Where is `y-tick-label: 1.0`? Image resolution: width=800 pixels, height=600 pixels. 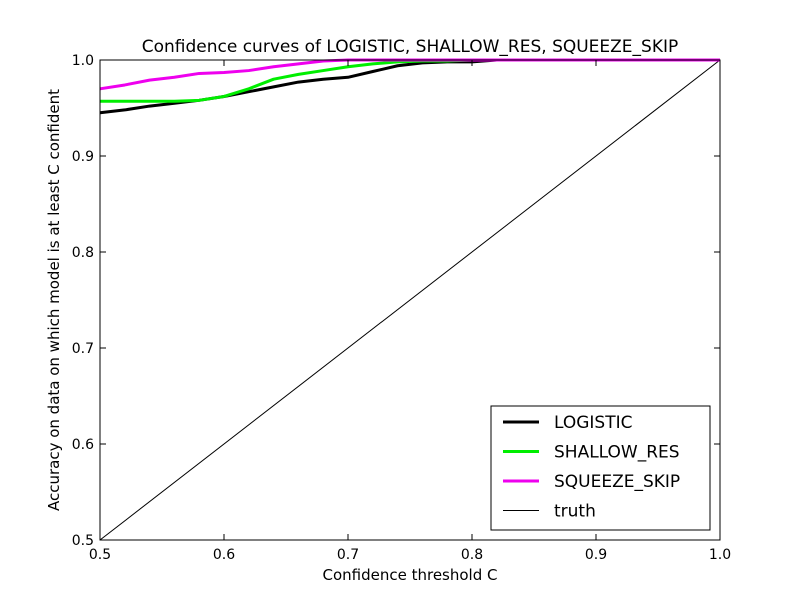
y-tick-label: 1.0 is located at coordinates (83, 61).